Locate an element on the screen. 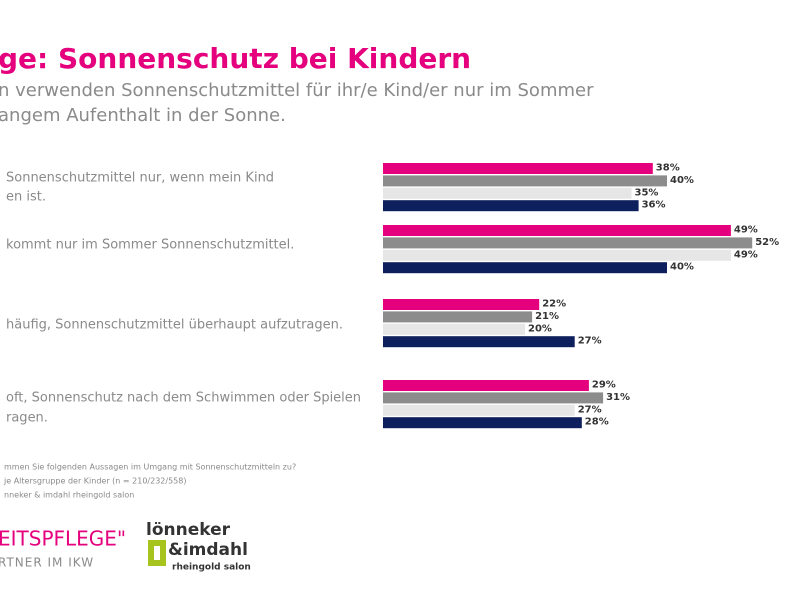 The width and height of the screenshot is (800, 600). category-label: ragen. is located at coordinates (27, 418).